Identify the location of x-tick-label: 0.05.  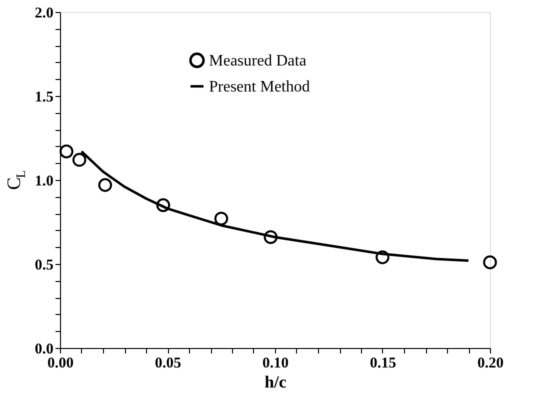
(168, 364).